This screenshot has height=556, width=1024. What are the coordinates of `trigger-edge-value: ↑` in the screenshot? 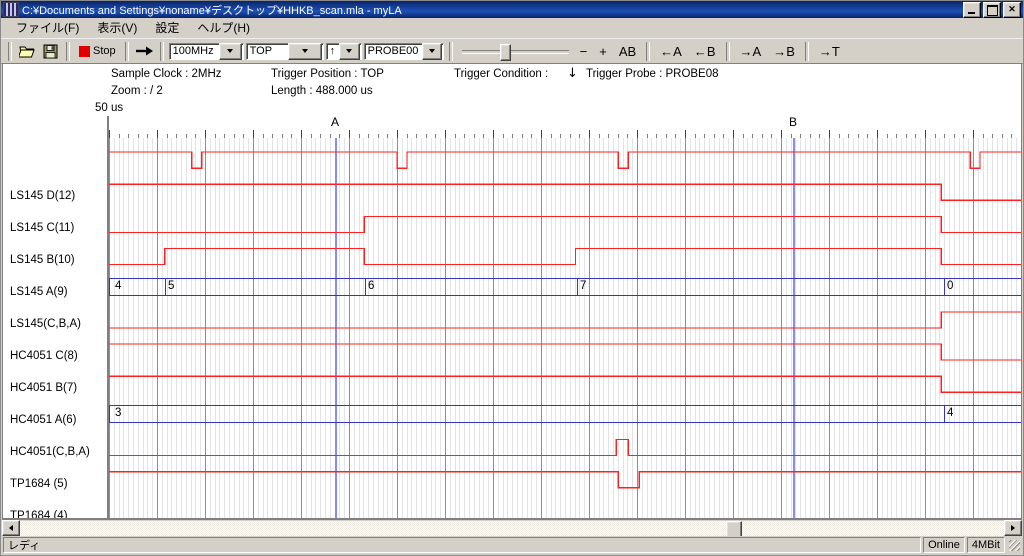 It's located at (332, 51).